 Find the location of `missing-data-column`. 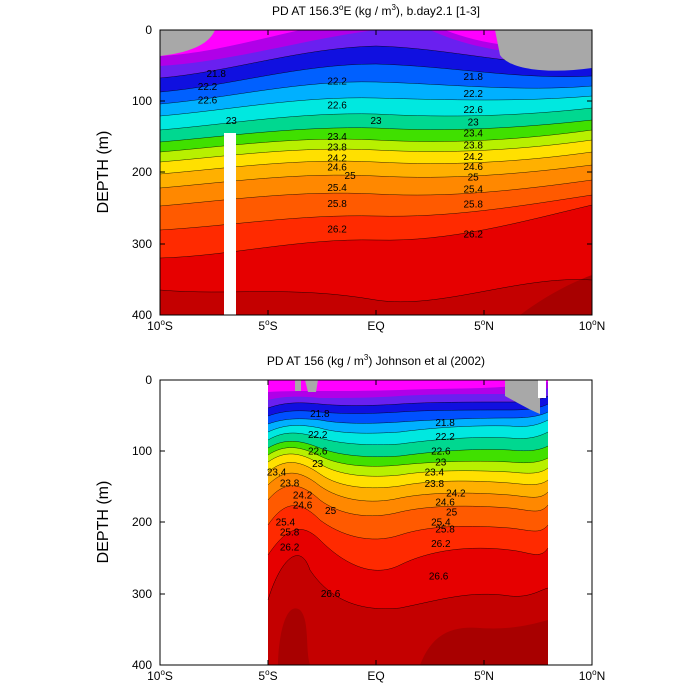

missing-data-column is located at coordinates (230, 224).